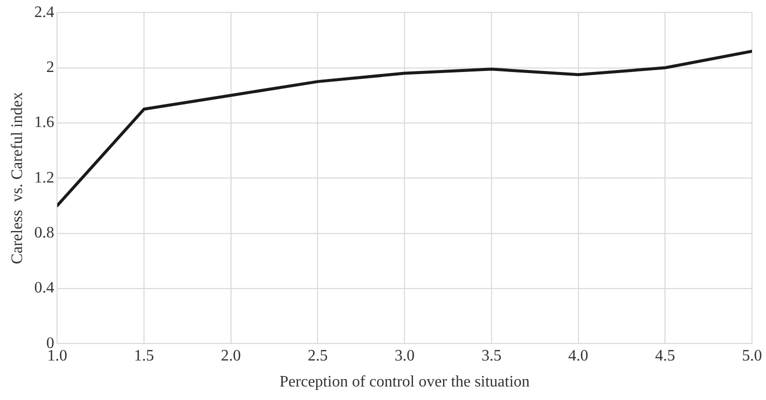  What do you see at coordinates (491, 355) in the screenshot?
I see `x-tick-label: 3.5` at bounding box center [491, 355].